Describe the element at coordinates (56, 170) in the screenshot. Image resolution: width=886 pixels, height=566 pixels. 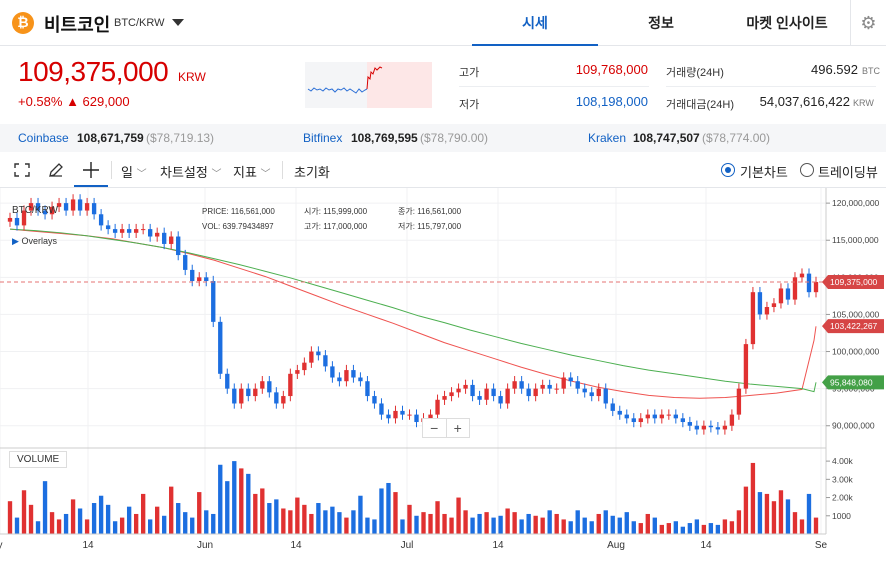
I see `pencil-draw-icon` at that location.